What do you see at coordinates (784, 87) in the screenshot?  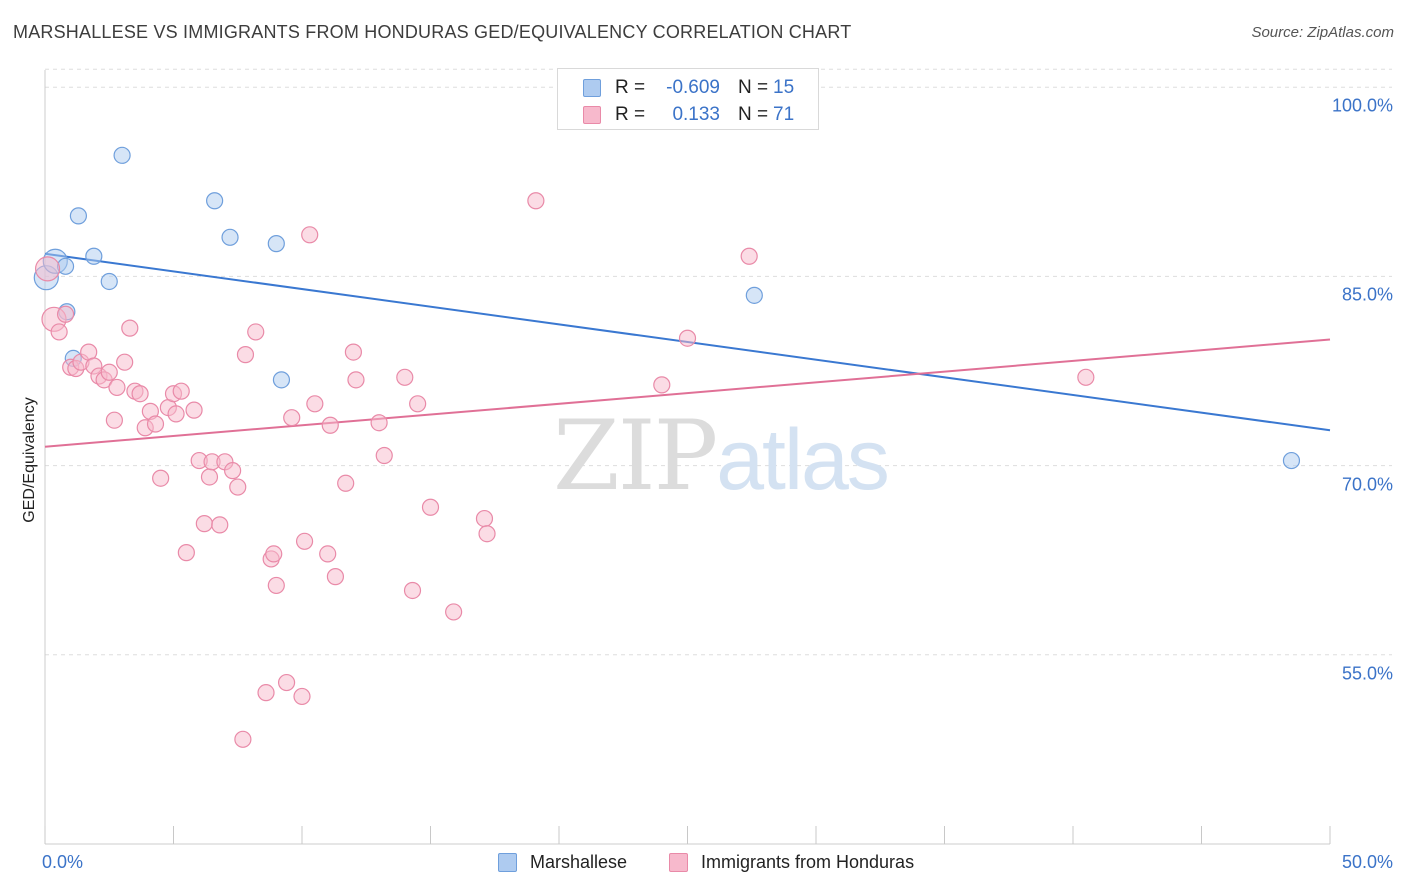 I see `legend-n-value: 15` at bounding box center [784, 87].